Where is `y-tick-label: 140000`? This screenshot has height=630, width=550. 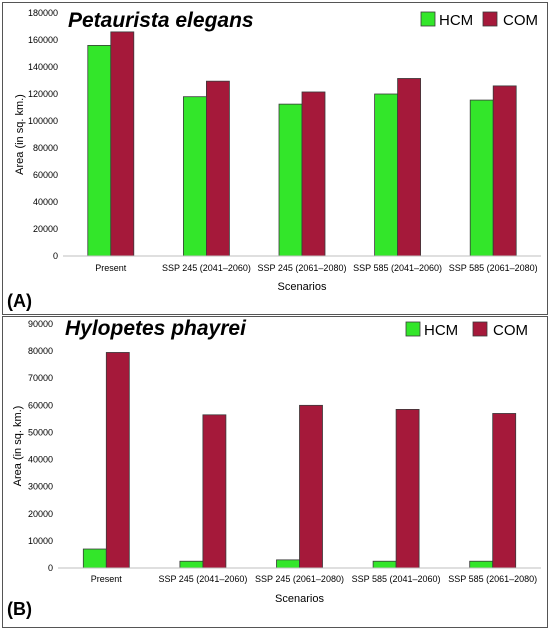 y-tick-label: 140000 is located at coordinates (43, 67).